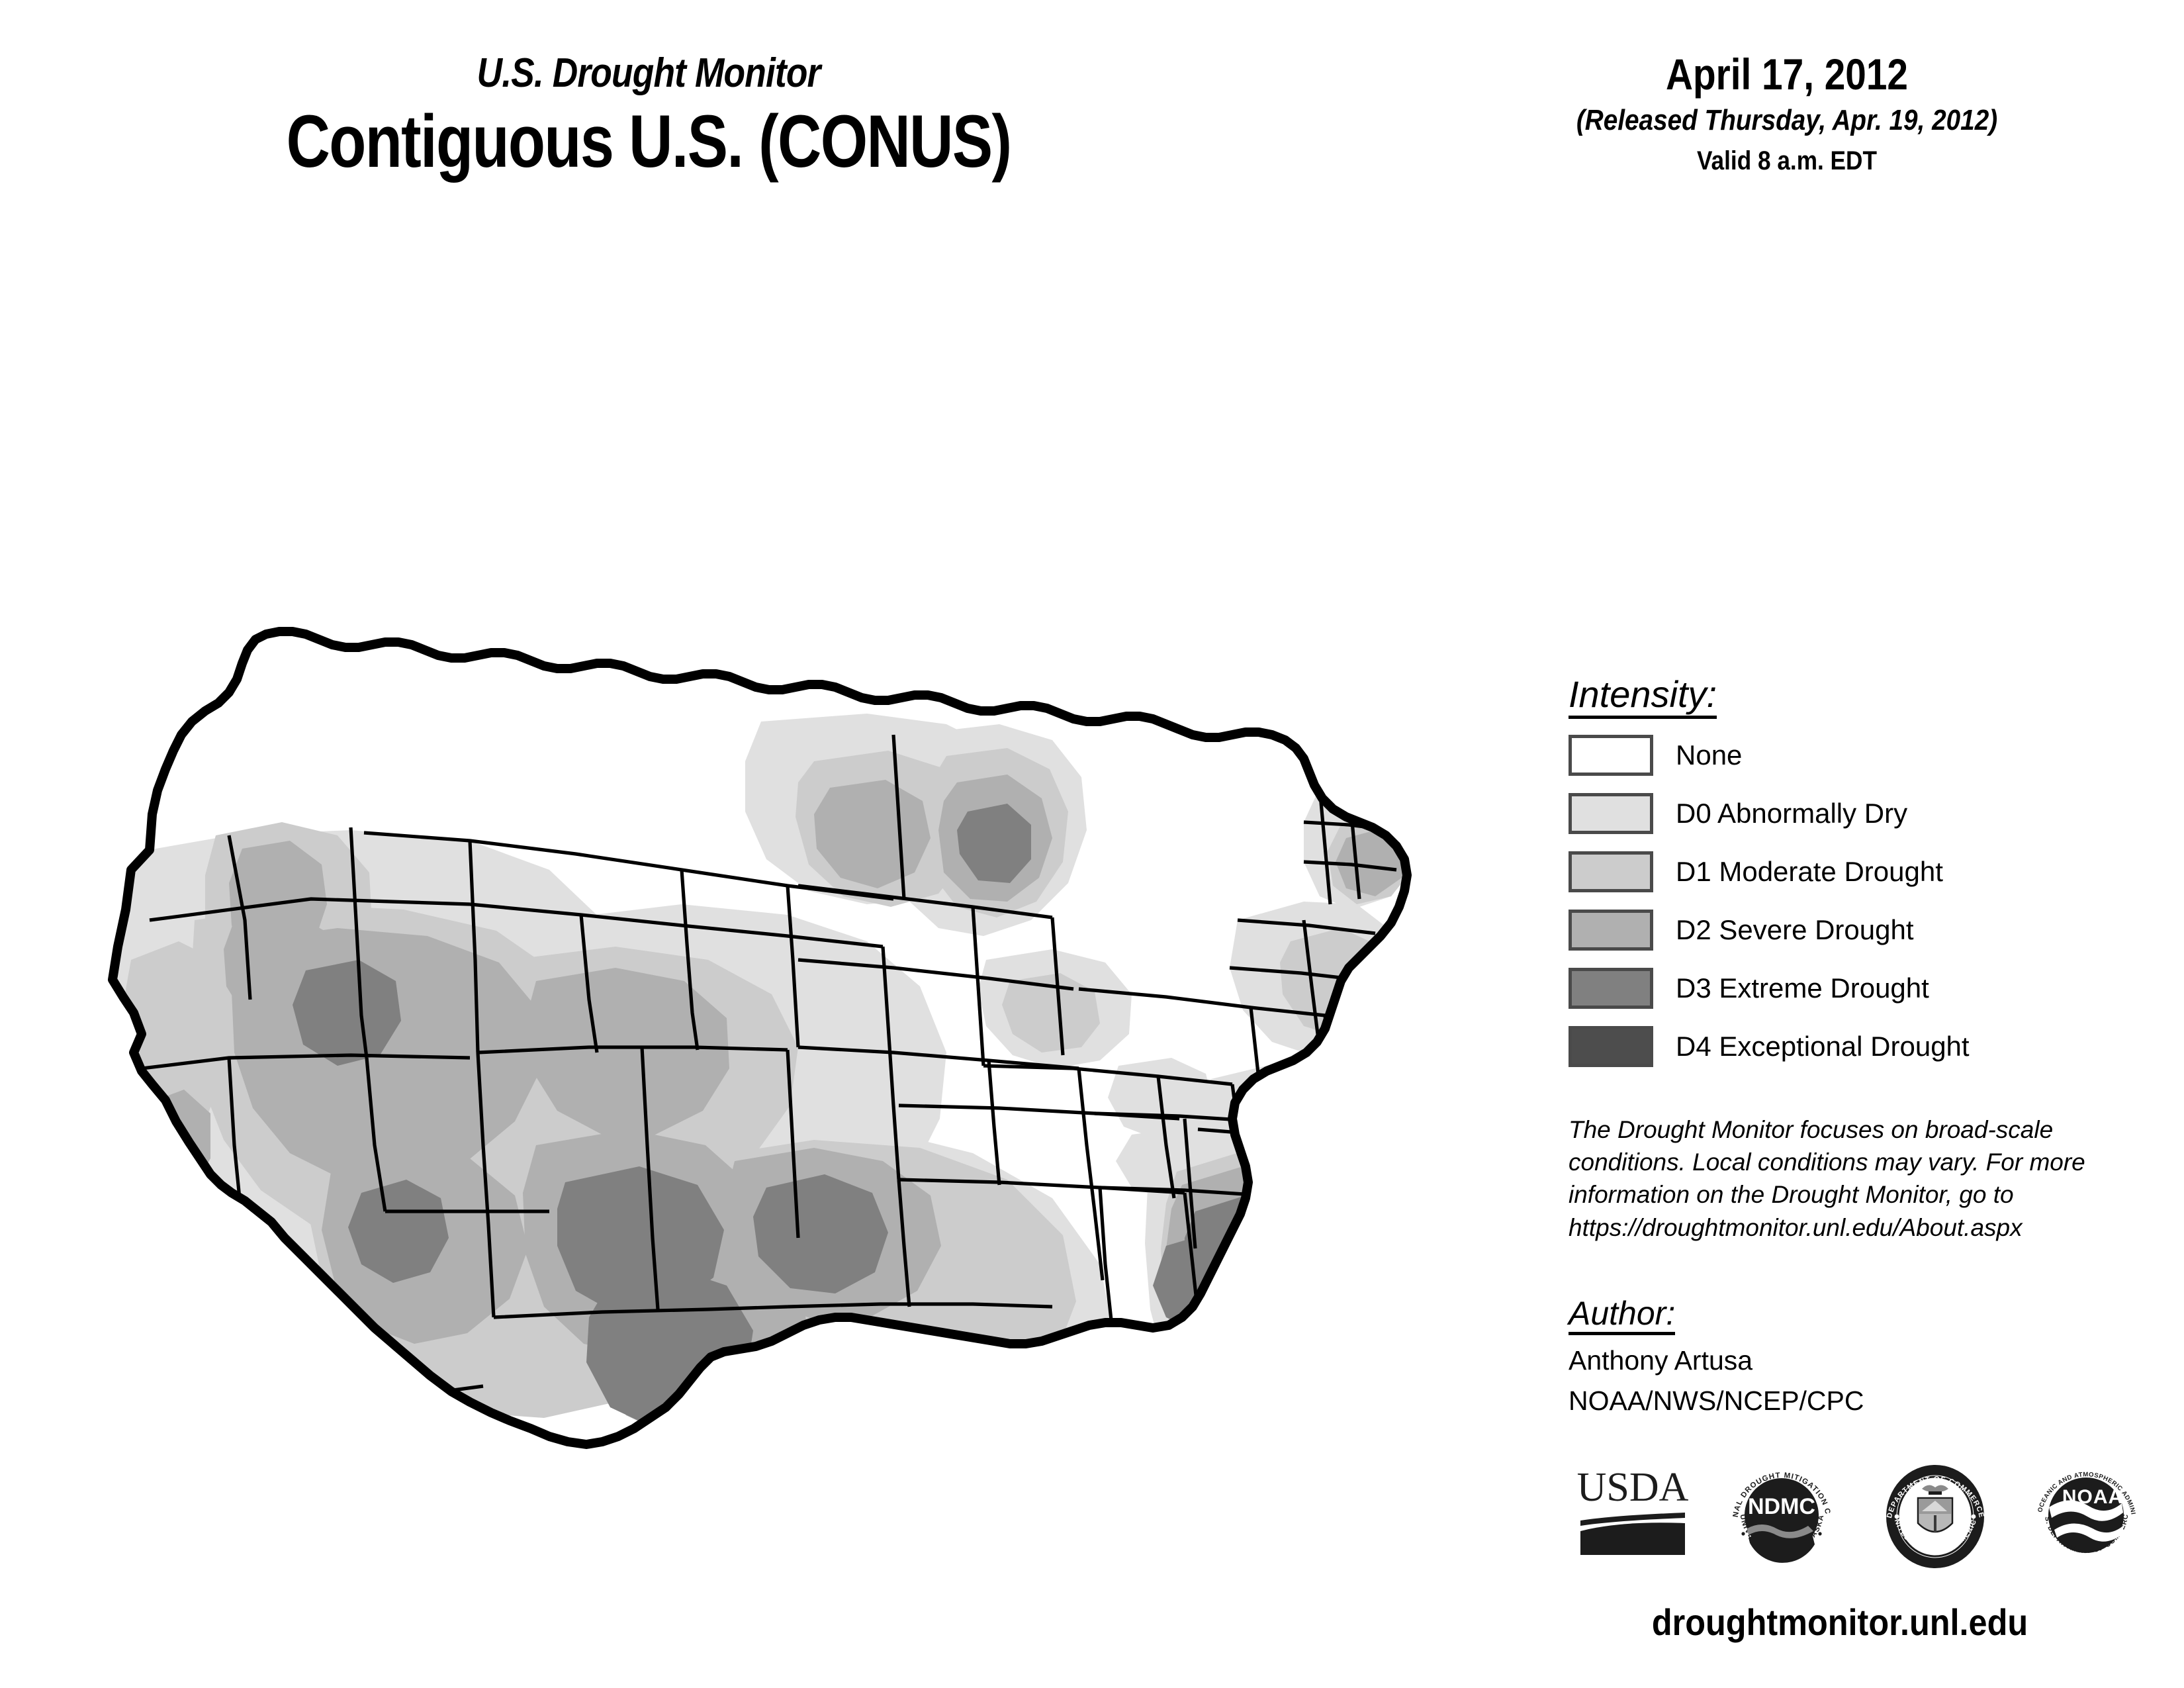 This screenshot has width=2184, height=1688. What do you see at coordinates (1611, 755) in the screenshot?
I see `legend-swatch-none` at bounding box center [1611, 755].